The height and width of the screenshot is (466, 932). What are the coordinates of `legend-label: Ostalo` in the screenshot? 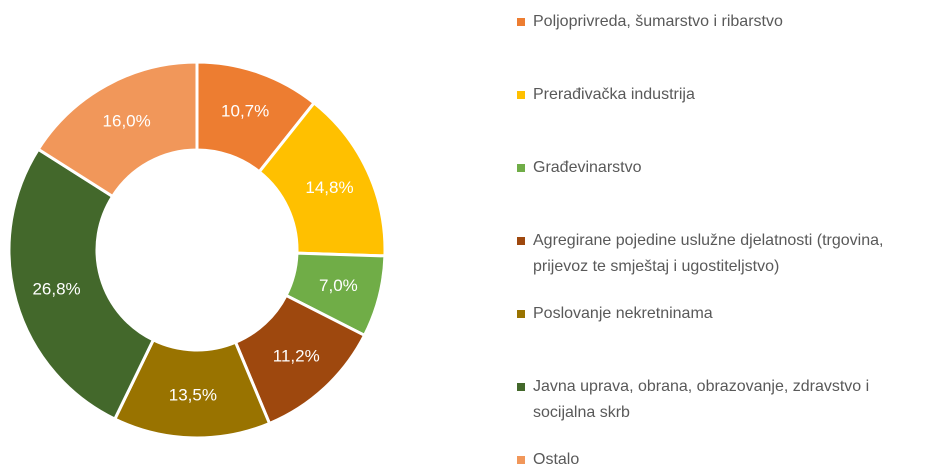 It's located at (556, 458).